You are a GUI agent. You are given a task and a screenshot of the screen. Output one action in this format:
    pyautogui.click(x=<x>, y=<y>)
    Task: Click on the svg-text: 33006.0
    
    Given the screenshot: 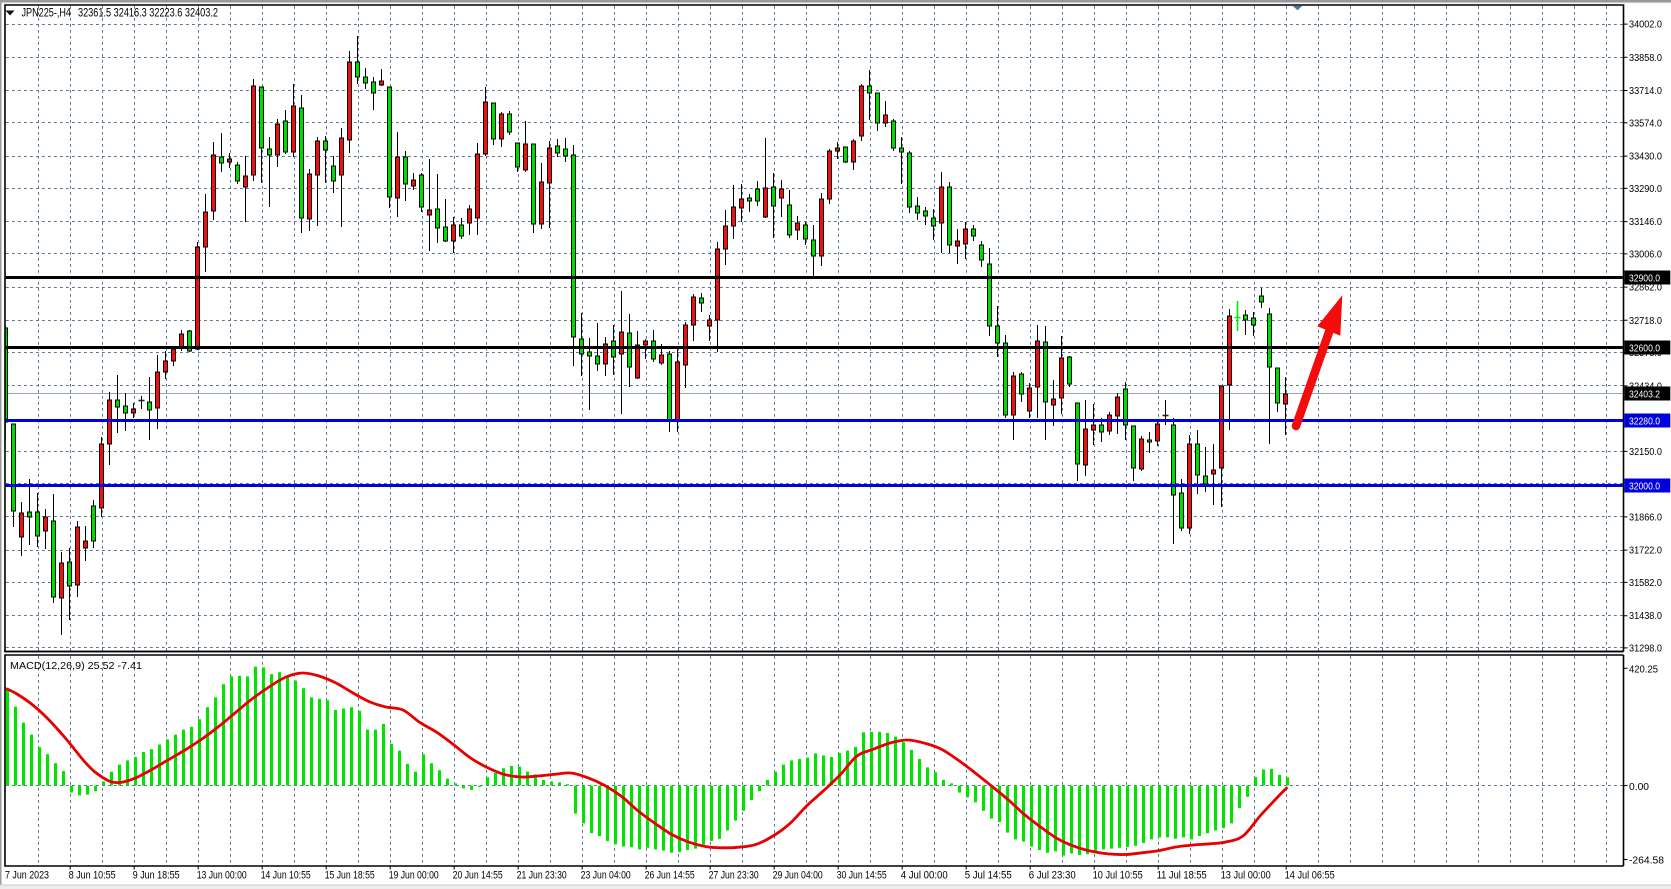 What is the action you would take?
    pyautogui.click(x=1645, y=254)
    